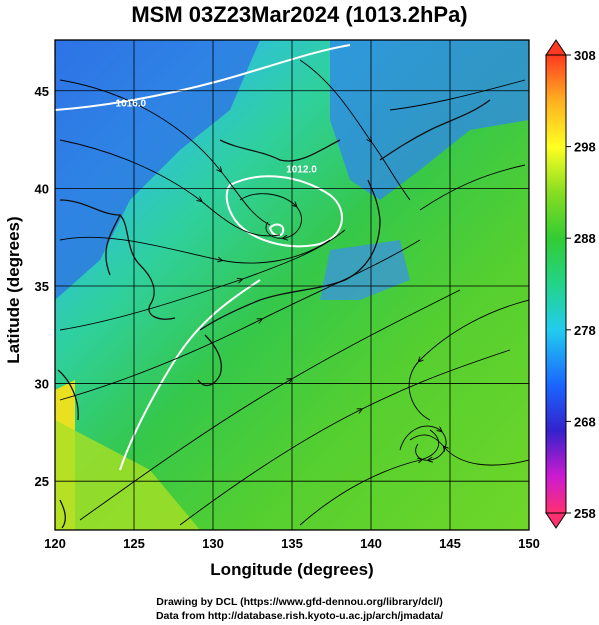 This screenshot has width=599, height=625. I want to click on colorbar: 308 298 288 278 268 258, so click(570, 284).